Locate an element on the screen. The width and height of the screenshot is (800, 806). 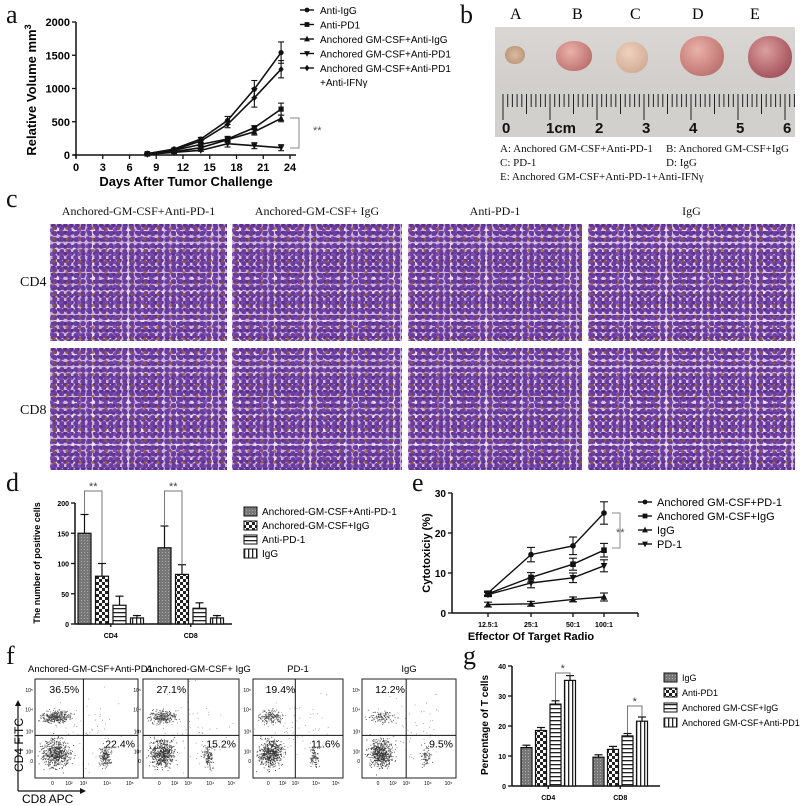
ruler-number: 6 is located at coordinates (787, 128).